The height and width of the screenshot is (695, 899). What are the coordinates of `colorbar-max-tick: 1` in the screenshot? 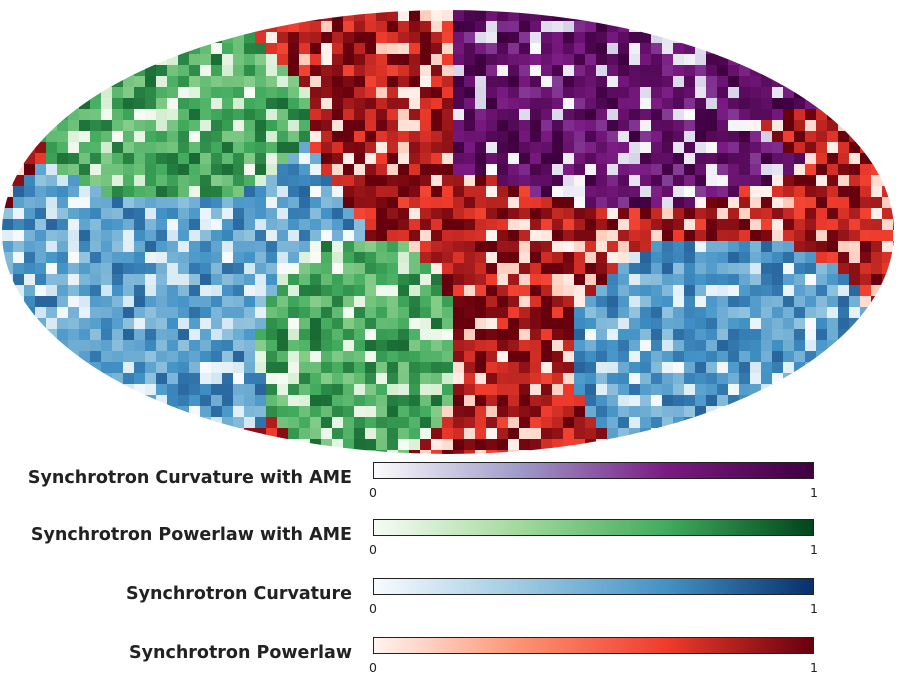 It's located at (814, 667).